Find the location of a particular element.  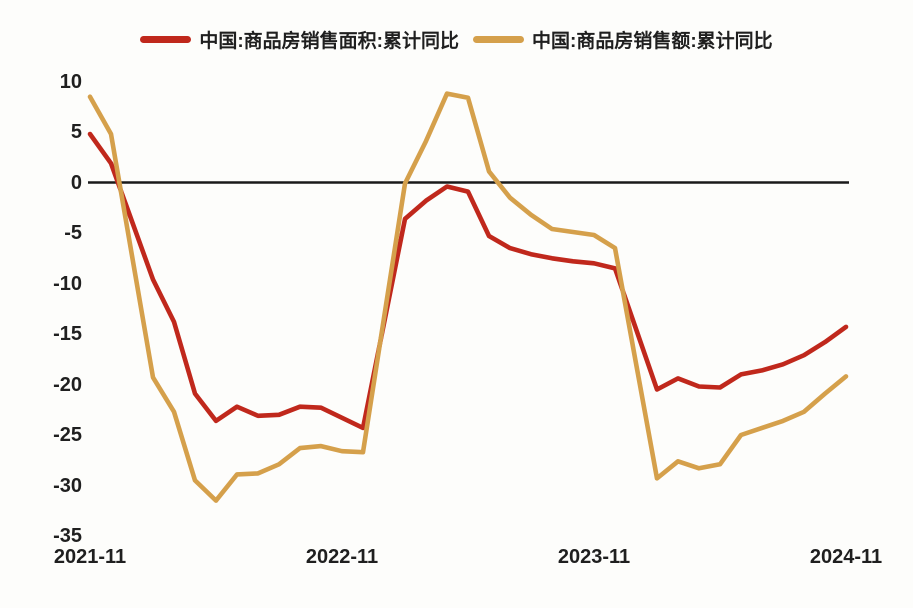

y-tick-label: 0 is located at coordinates (76, 182).